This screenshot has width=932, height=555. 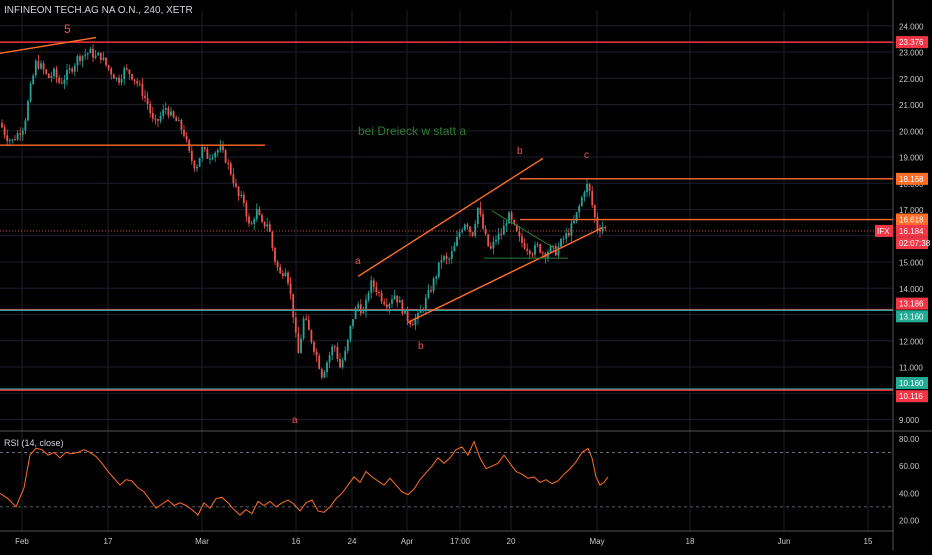 I want to click on x-tick-label: 17:00, so click(x=460, y=541).